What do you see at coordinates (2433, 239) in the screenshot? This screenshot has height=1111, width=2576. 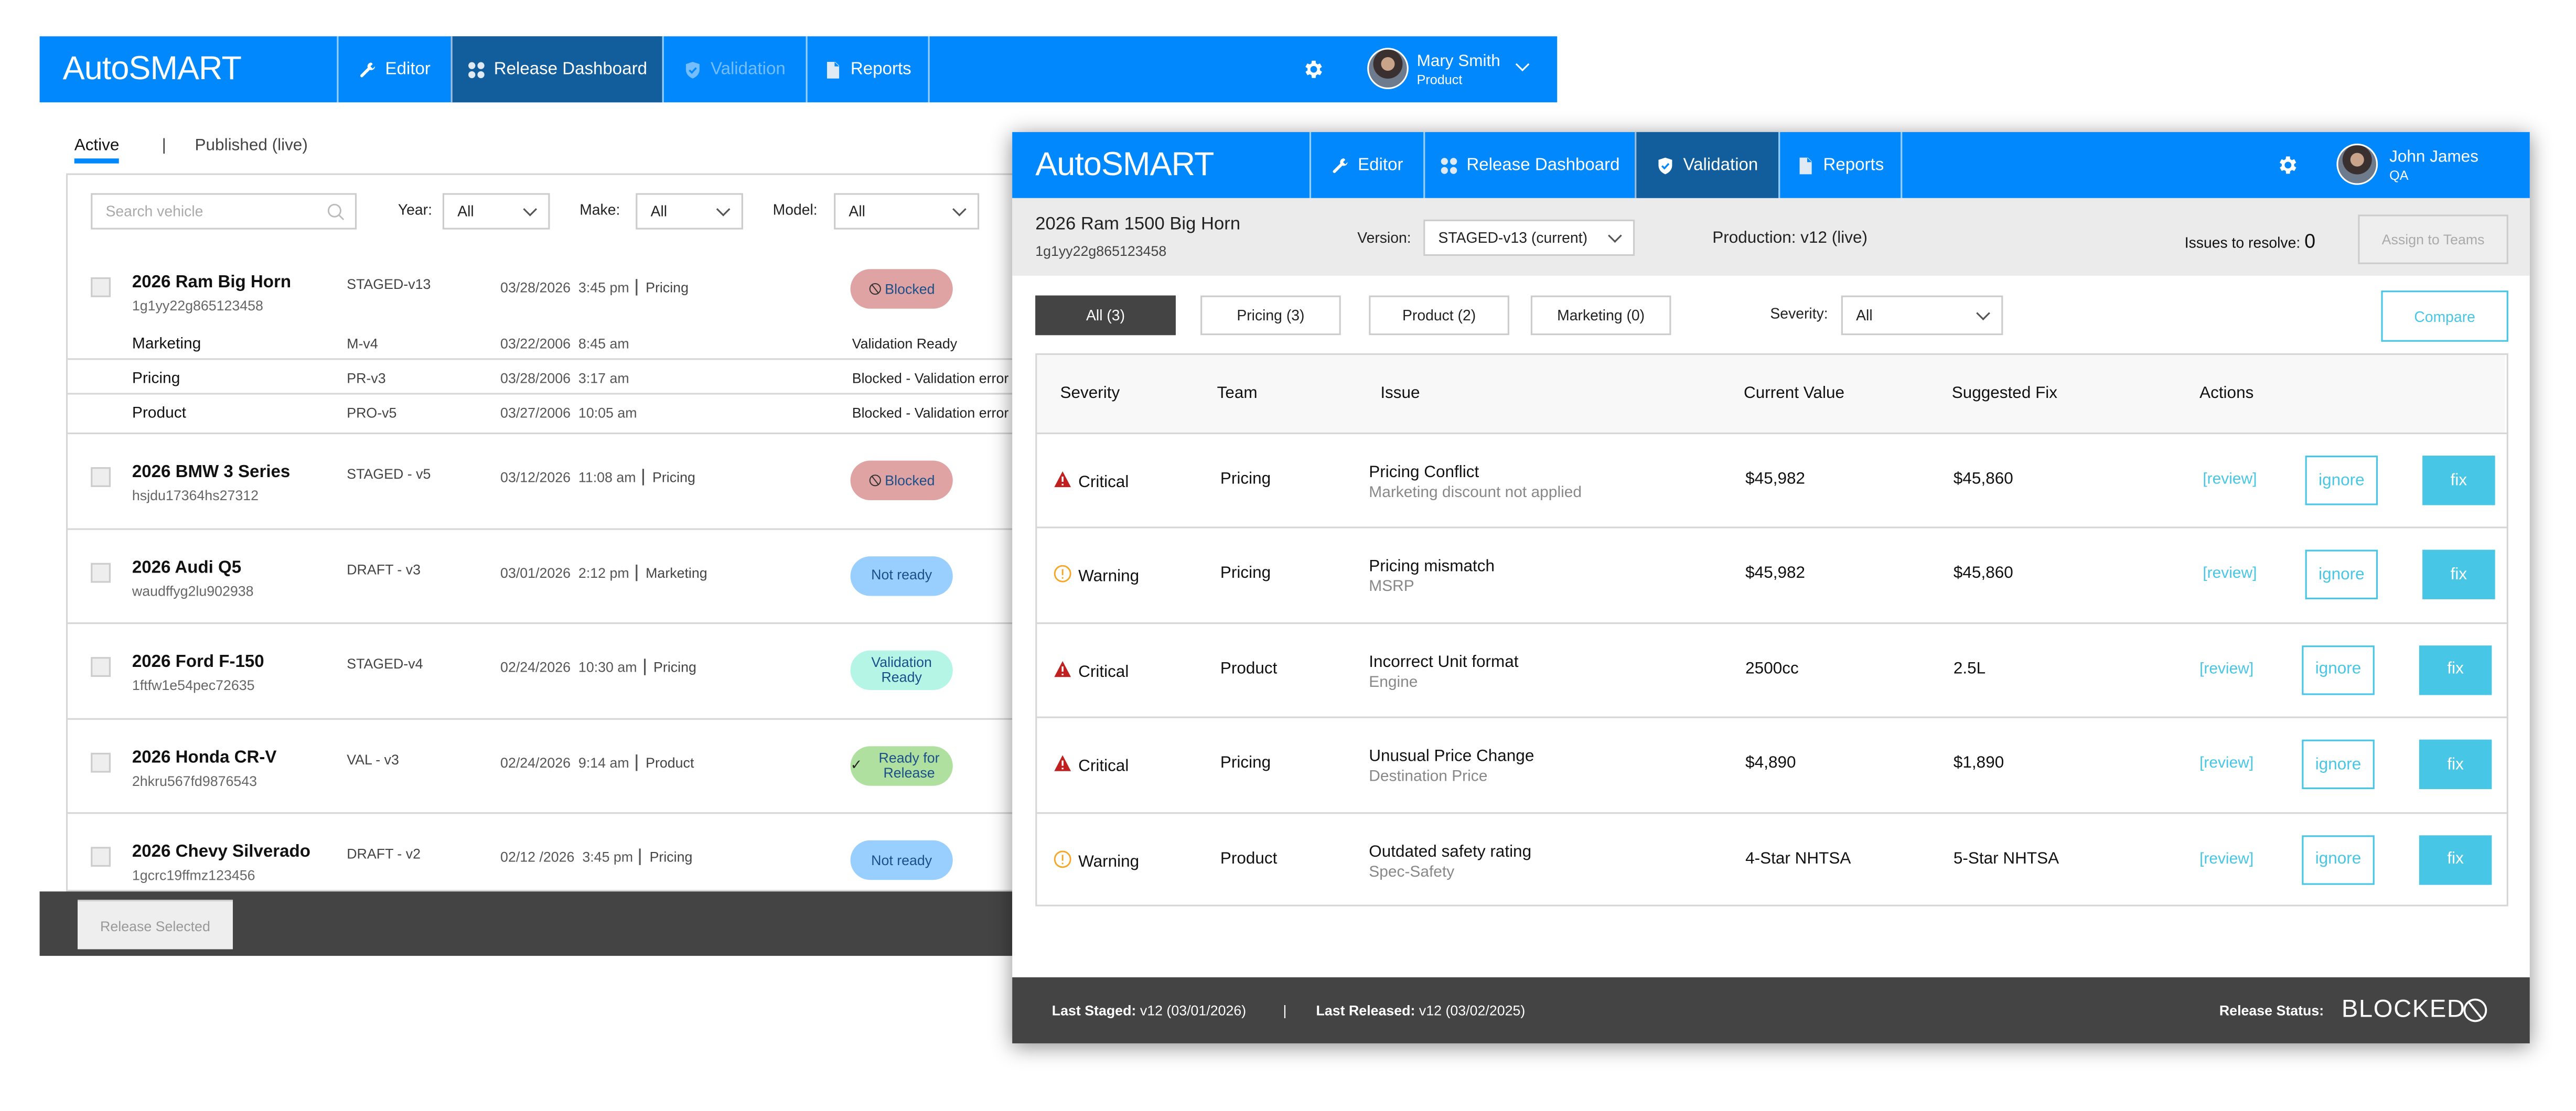 I see `assign-to-teams-button: Assign to Teams` at bounding box center [2433, 239].